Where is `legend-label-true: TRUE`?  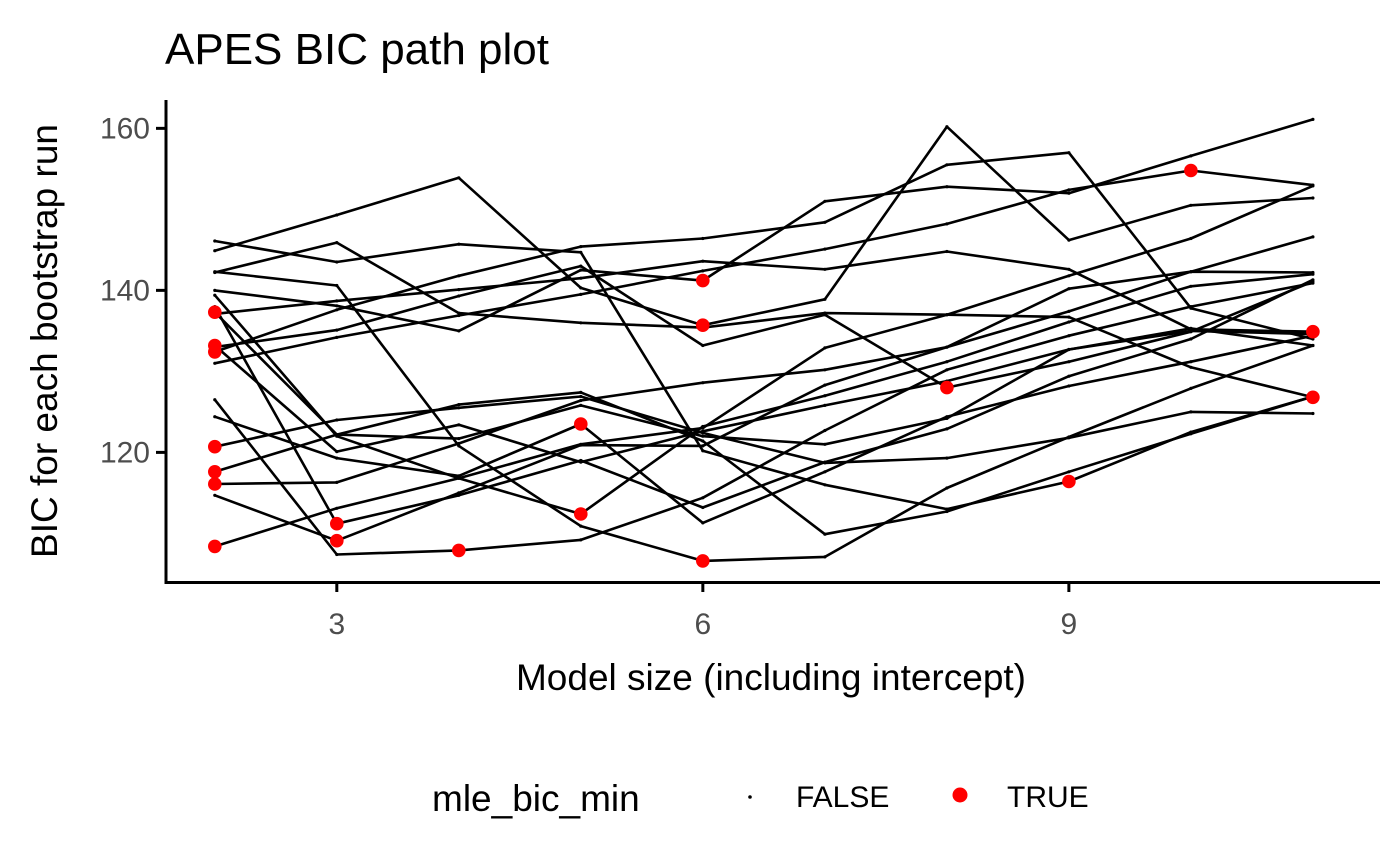
legend-label-true: TRUE is located at coordinates (1048, 797).